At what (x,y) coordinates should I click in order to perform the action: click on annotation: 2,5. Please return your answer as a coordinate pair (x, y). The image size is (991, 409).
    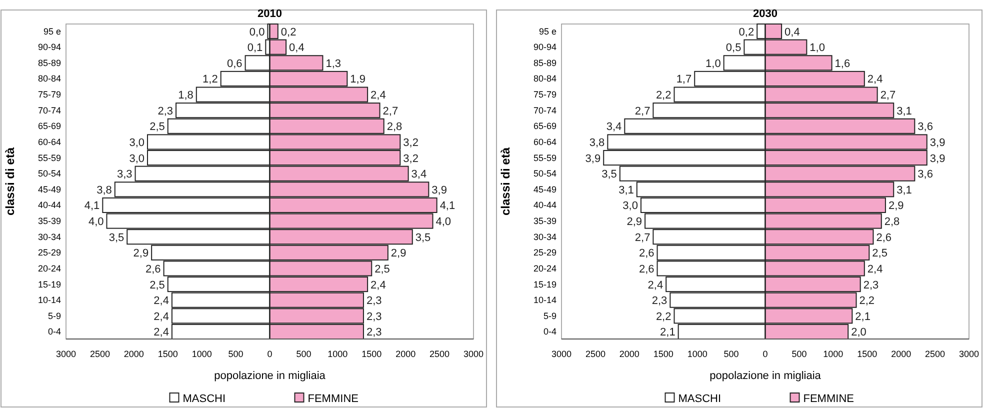
    Looking at the image, I should click on (157, 127).